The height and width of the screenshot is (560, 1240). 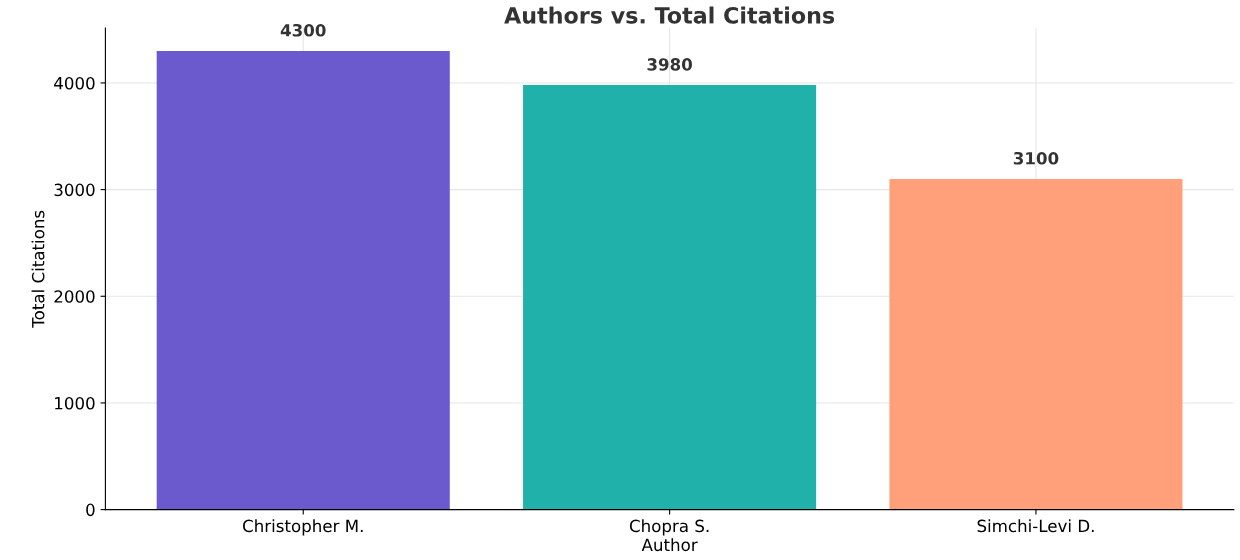 What do you see at coordinates (74, 83) in the screenshot?
I see `y-tick-label: 4000` at bounding box center [74, 83].